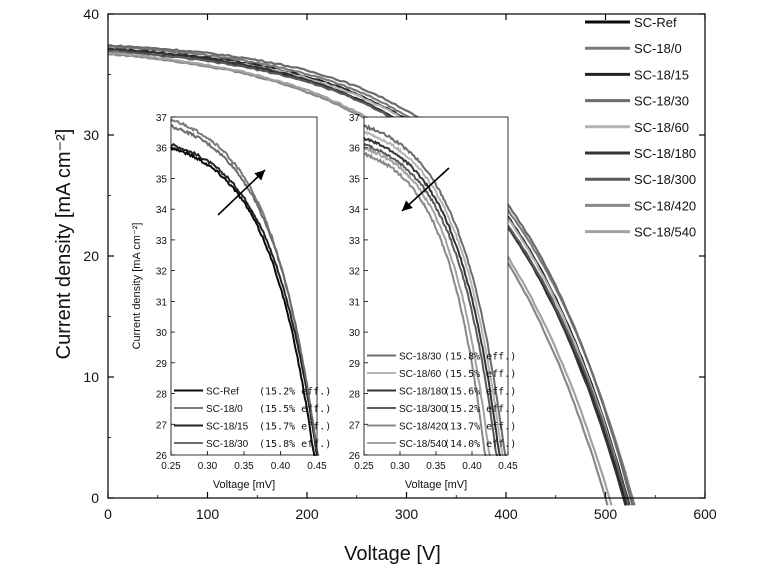 This screenshot has width=764, height=578. I want to click on inset-y-tick-label: 33, so click(162, 241).